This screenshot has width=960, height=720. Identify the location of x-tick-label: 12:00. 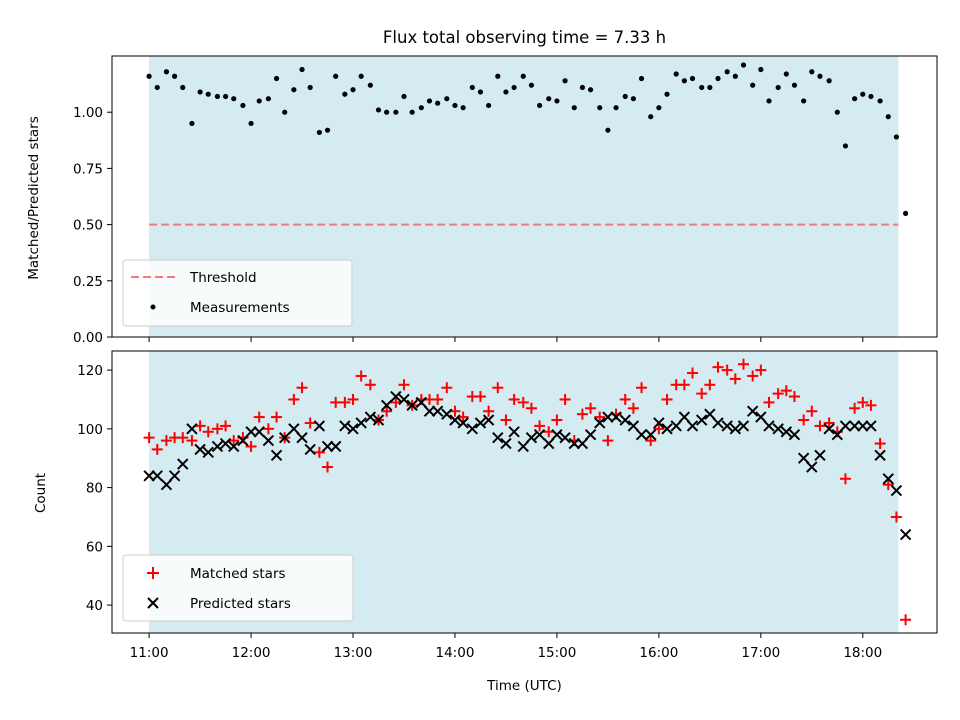
(251, 653).